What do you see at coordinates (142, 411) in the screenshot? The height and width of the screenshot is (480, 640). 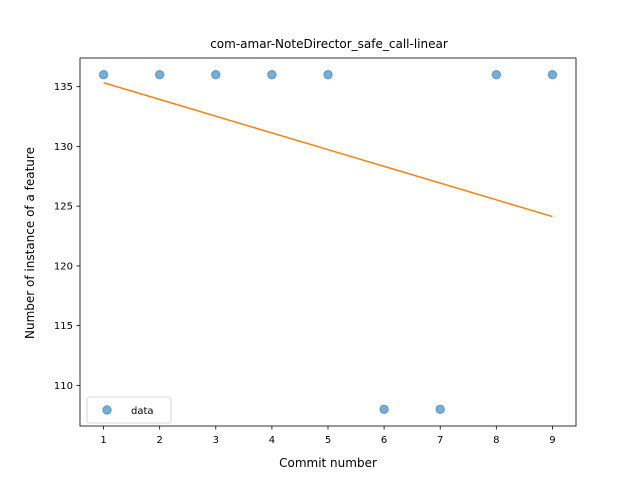 I see `legend-label: data` at bounding box center [142, 411].